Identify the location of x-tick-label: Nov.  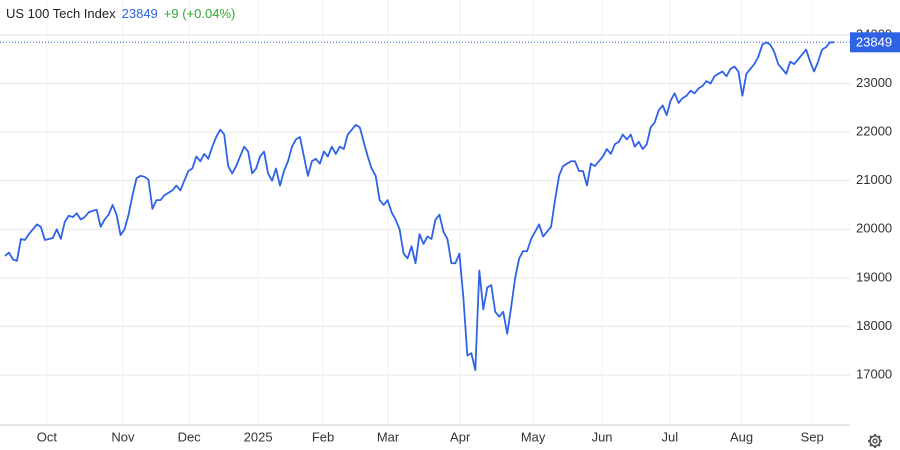
(123, 436).